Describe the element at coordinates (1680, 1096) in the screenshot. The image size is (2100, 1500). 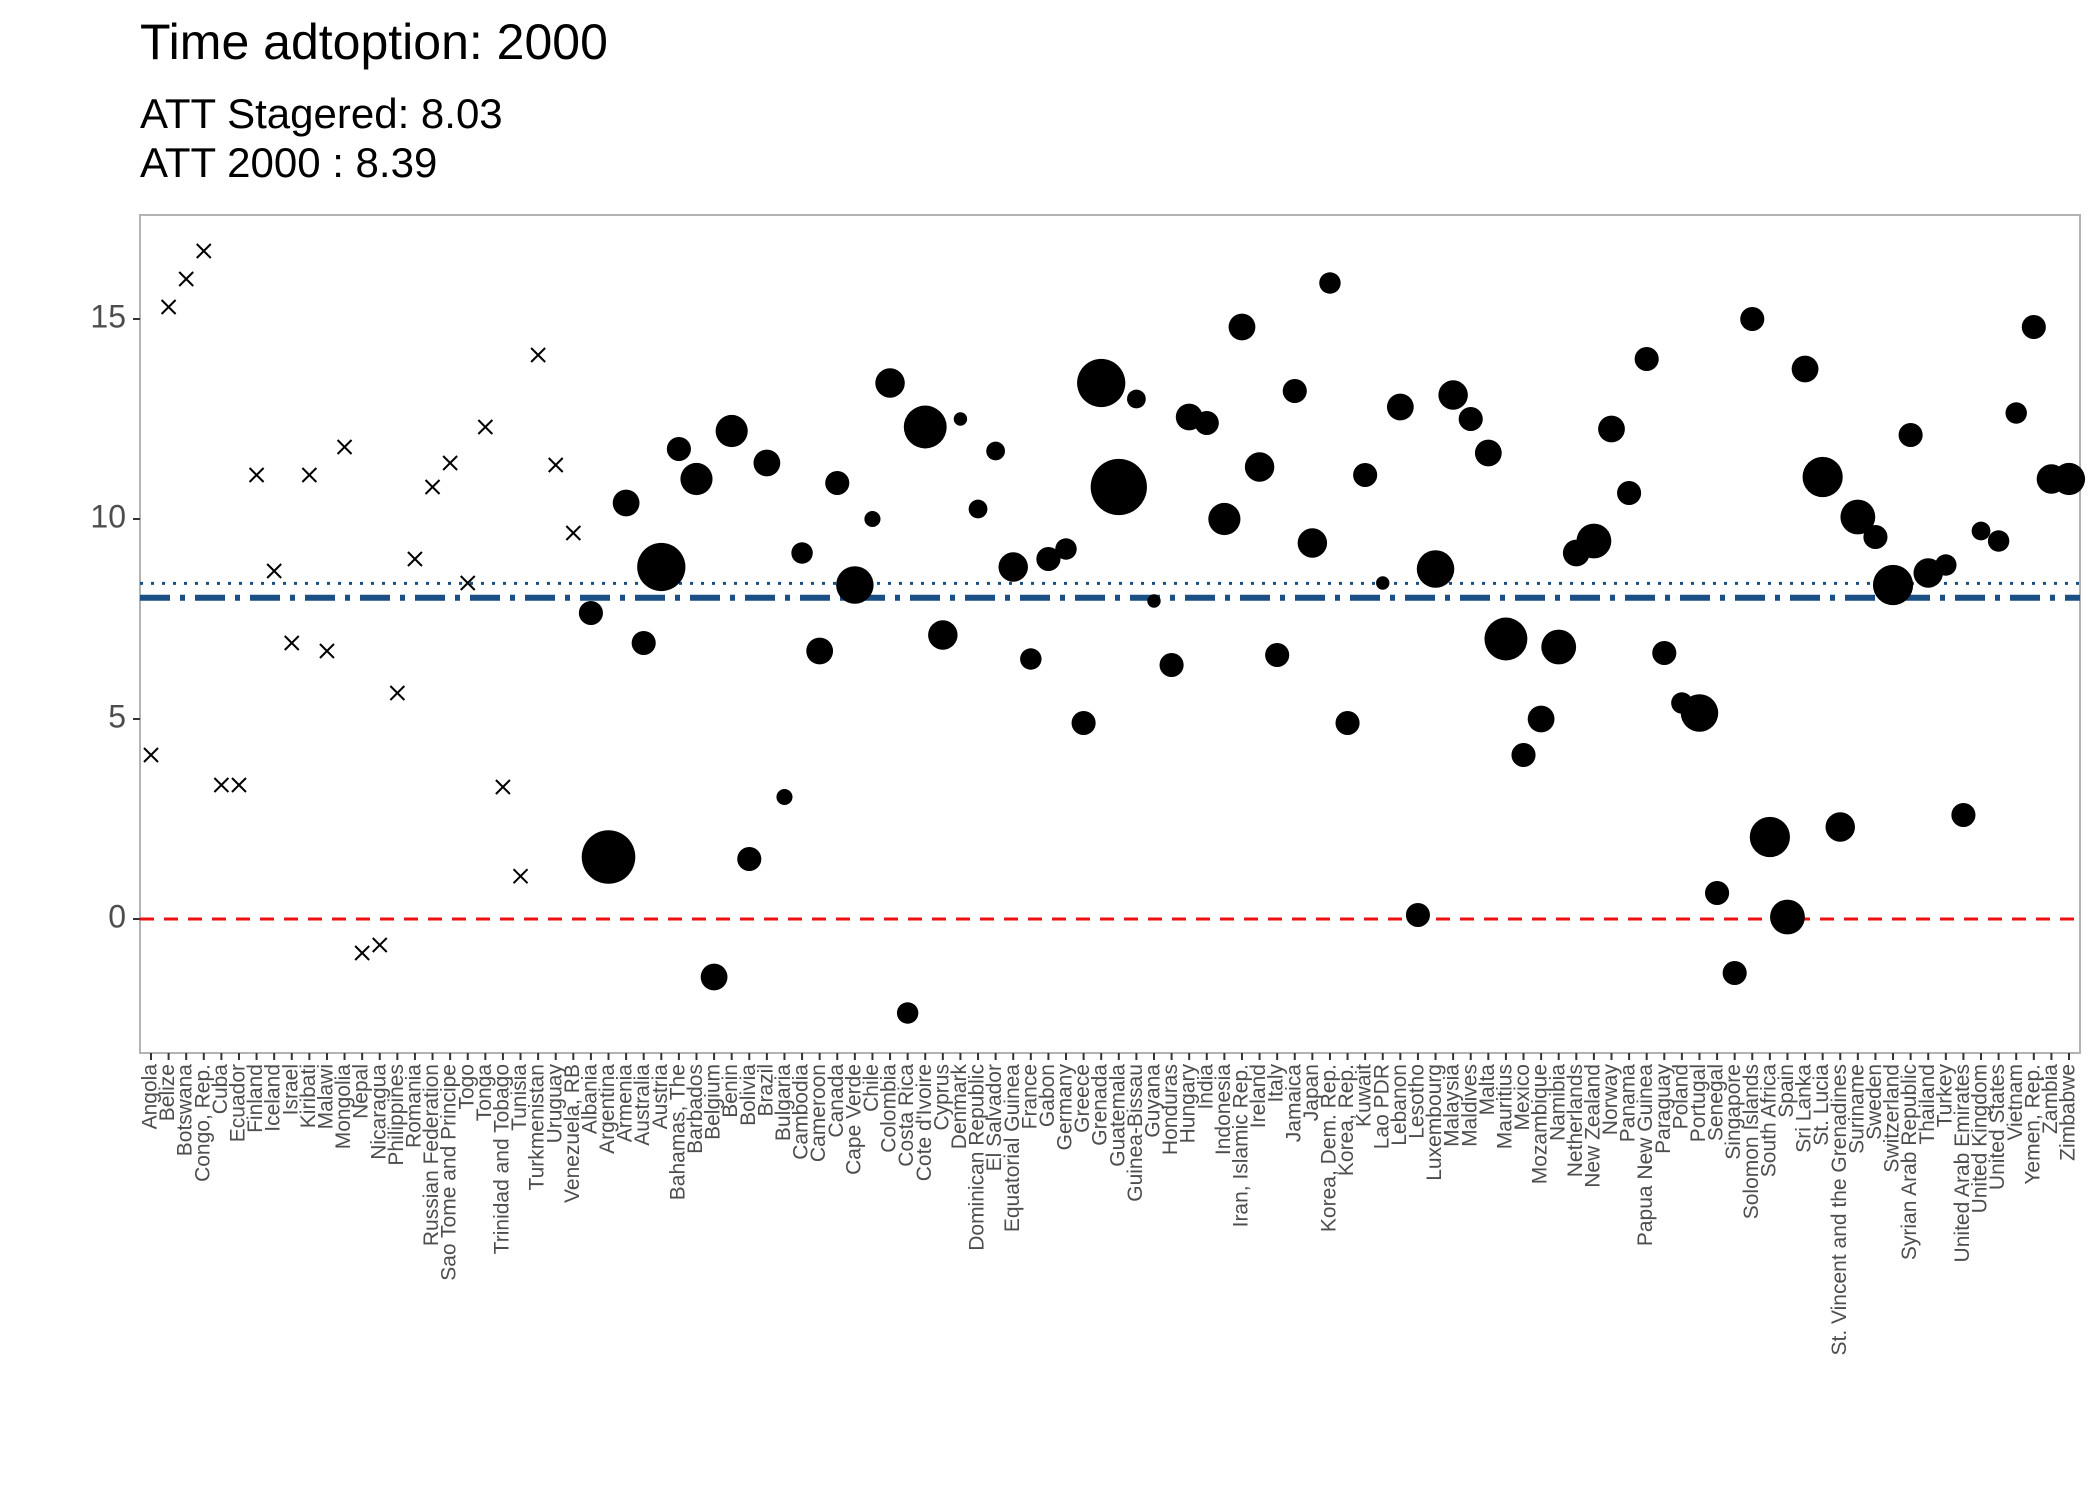
I see `x-tick-label: Poland` at that location.